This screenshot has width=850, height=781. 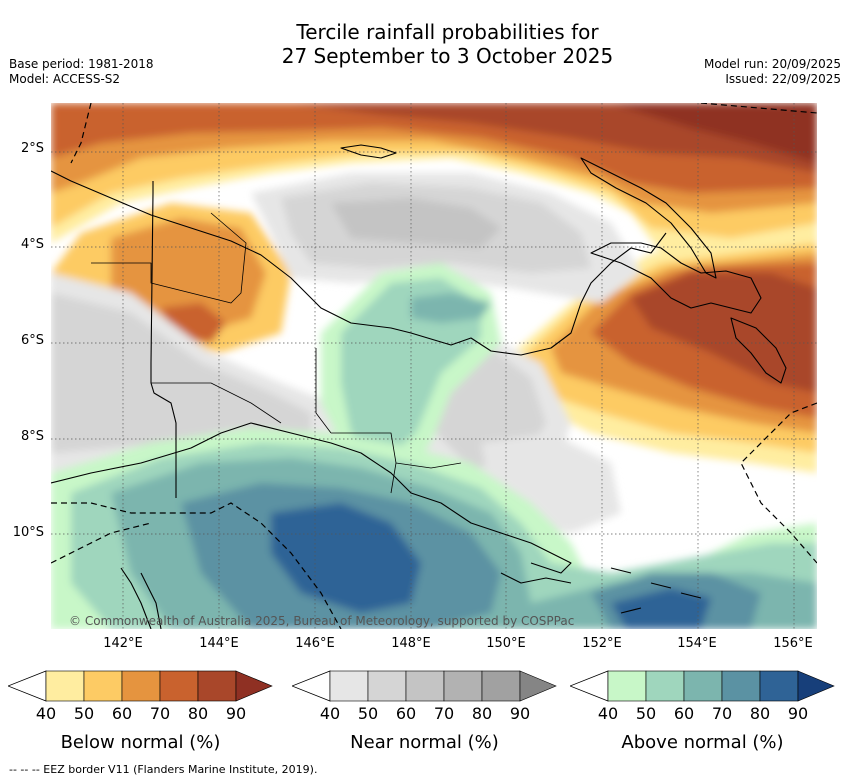 What do you see at coordinates (140, 742) in the screenshot?
I see `cb-below-title: Below normal (%)` at bounding box center [140, 742].